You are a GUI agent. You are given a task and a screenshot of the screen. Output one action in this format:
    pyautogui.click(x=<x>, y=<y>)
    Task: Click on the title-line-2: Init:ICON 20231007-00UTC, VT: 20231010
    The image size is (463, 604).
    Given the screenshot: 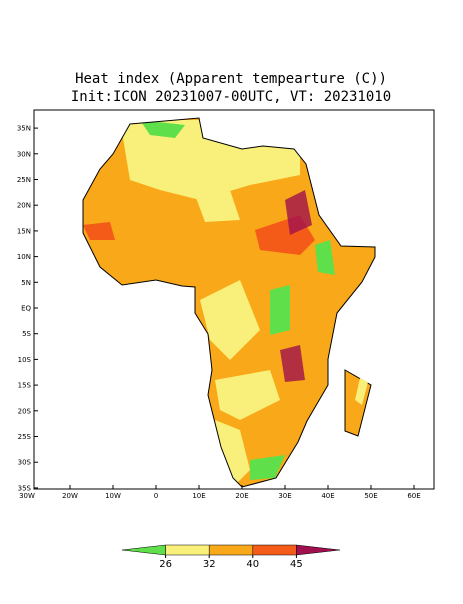 What is the action you would take?
    pyautogui.click(x=231, y=97)
    